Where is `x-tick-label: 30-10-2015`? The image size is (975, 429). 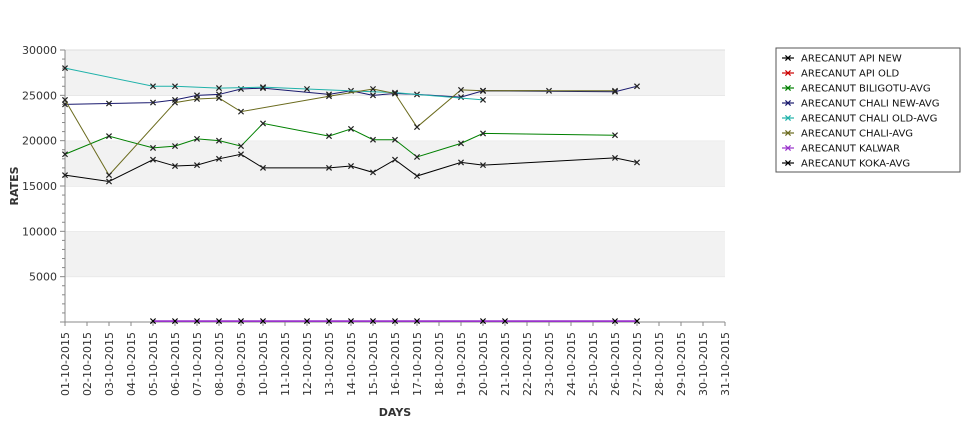
x-tick-label: 30-10-2015 is located at coordinates (703, 364).